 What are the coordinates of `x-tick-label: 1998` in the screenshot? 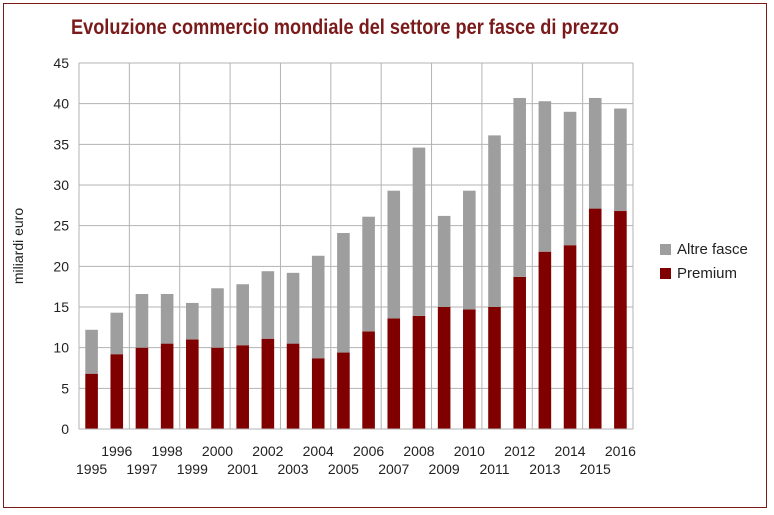 It's located at (167, 451).